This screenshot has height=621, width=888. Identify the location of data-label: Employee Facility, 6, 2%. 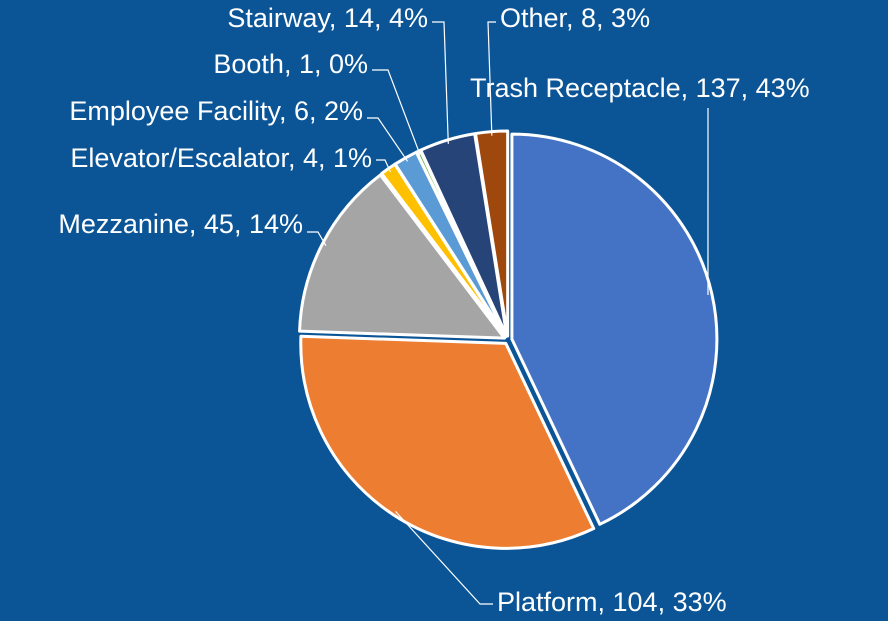
(216, 111).